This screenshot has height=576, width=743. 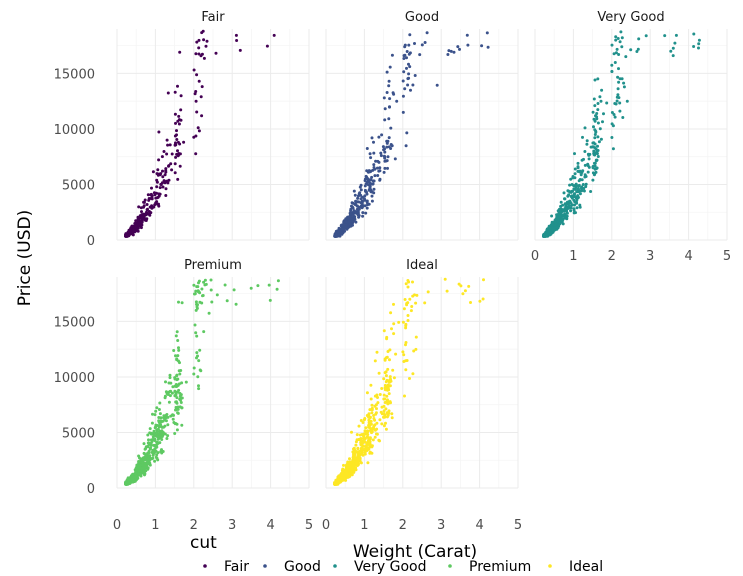 I want to click on facet-label: Very Good, so click(x=630, y=17).